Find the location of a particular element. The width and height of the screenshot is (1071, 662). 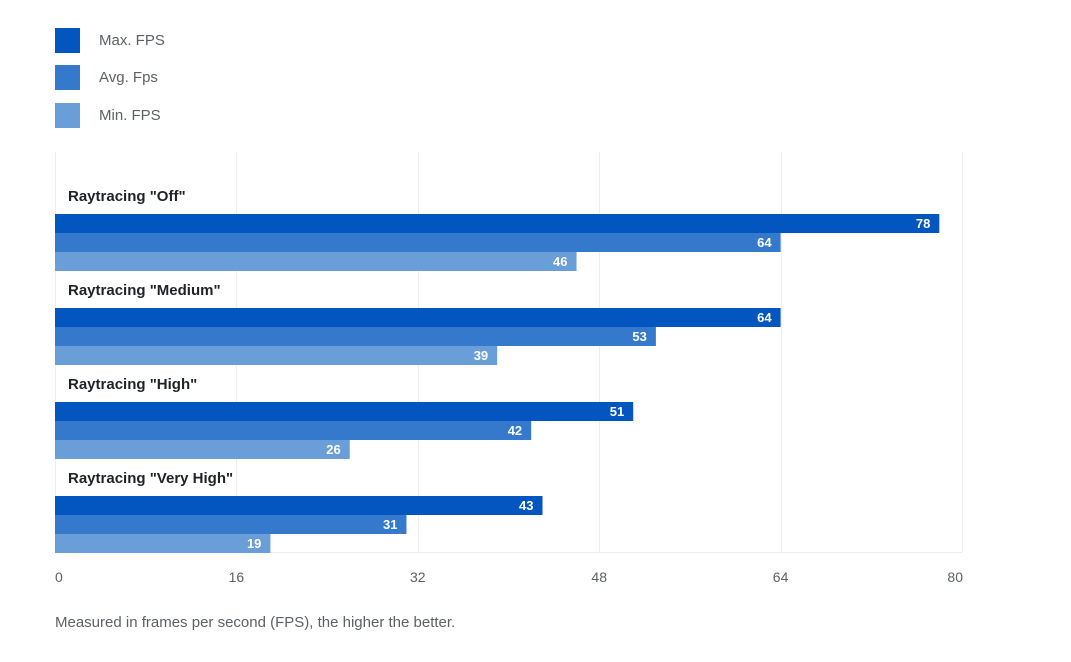

legend-label-min-fps: Min. FPS is located at coordinates (130, 115).